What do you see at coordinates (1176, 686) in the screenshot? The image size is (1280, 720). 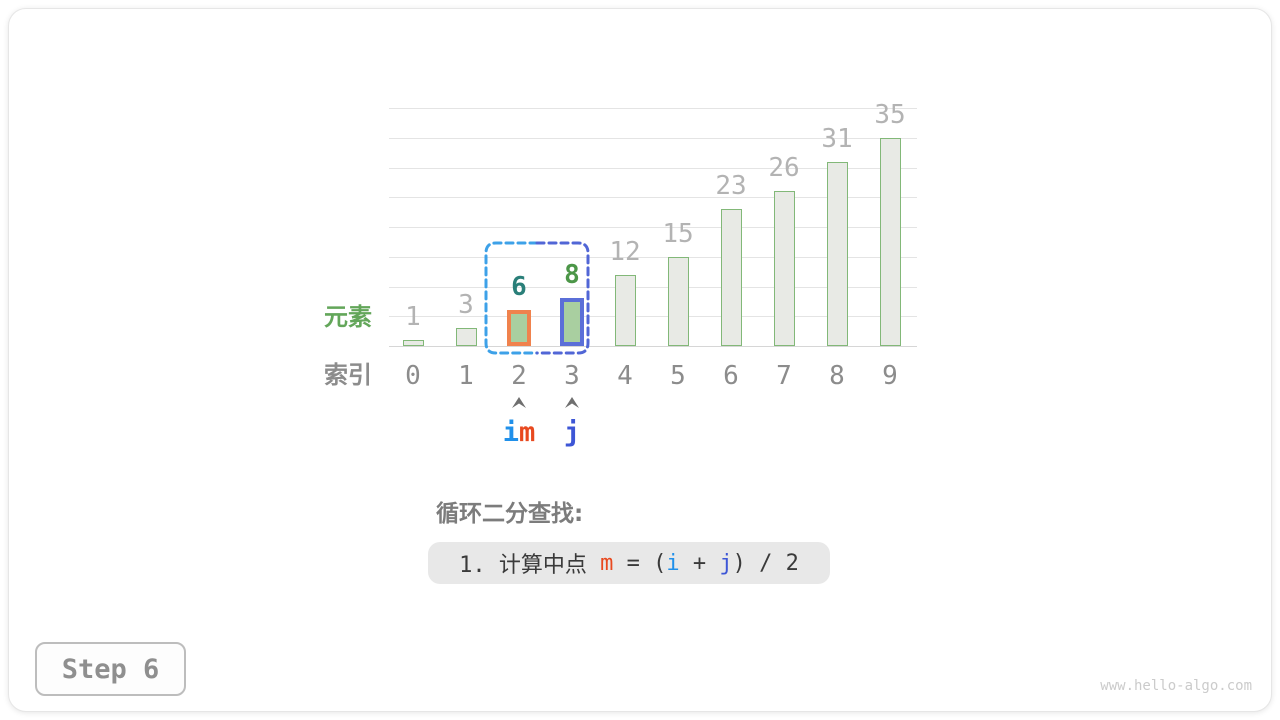 I see `watermark-url: www.hello-algo.com` at bounding box center [1176, 686].